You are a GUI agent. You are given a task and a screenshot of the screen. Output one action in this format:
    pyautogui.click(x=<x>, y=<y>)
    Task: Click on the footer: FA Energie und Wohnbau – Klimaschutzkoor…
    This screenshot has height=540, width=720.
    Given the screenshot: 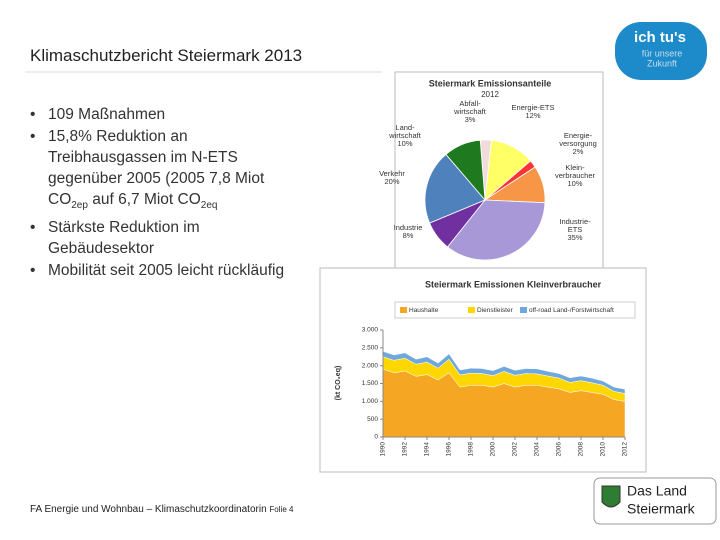 What is the action you would take?
    pyautogui.click(x=161, y=509)
    